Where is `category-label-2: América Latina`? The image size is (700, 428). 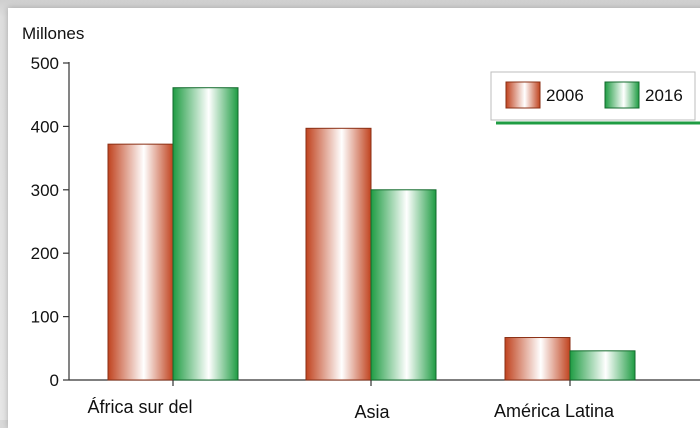 category-label-2: América Latina is located at coordinates (554, 410).